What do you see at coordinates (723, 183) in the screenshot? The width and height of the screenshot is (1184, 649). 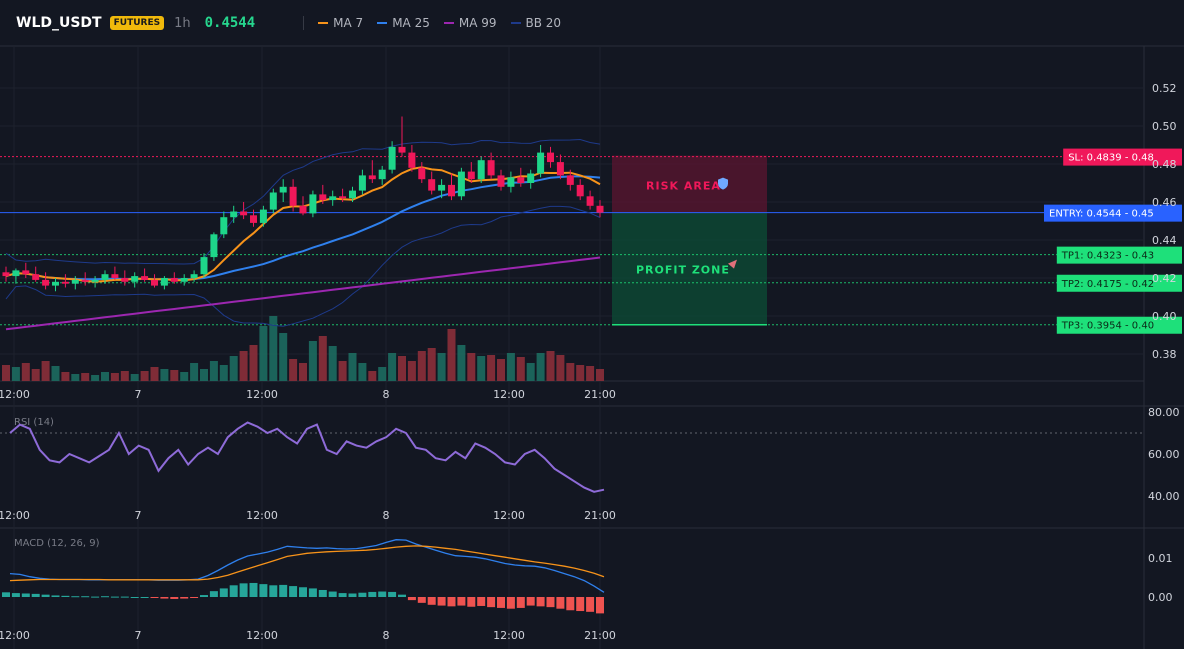 I see `shield-icon` at bounding box center [723, 183].